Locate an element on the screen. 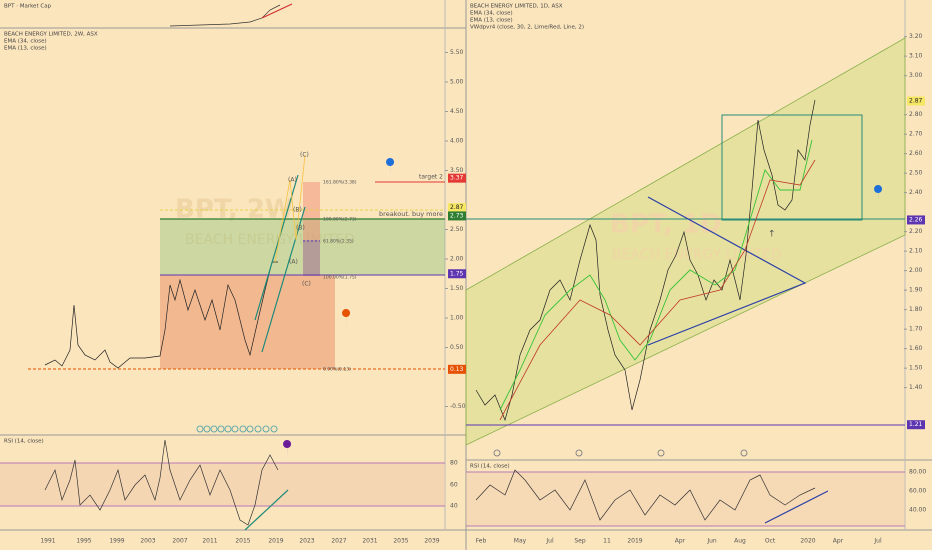 The height and width of the screenshot is (550, 932). x-tick-label: 11 is located at coordinates (607, 541).